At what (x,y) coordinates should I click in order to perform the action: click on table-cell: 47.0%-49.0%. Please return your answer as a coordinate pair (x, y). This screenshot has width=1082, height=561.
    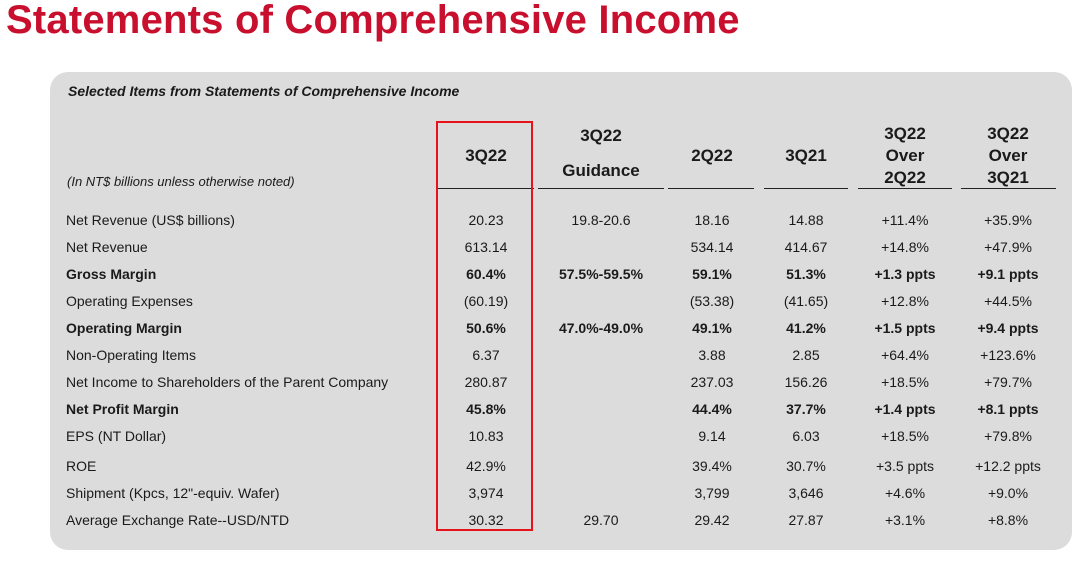
    Looking at the image, I should click on (601, 328).